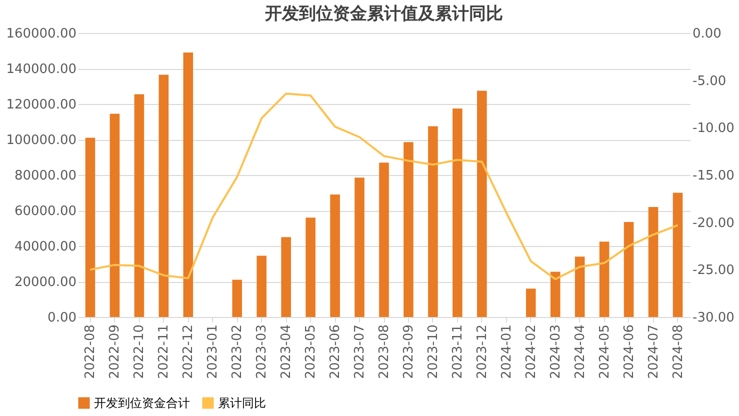 The height and width of the screenshot is (416, 739). What do you see at coordinates (629, 351) in the screenshot?
I see `x-tick-label: 2024-06` at bounding box center [629, 351].